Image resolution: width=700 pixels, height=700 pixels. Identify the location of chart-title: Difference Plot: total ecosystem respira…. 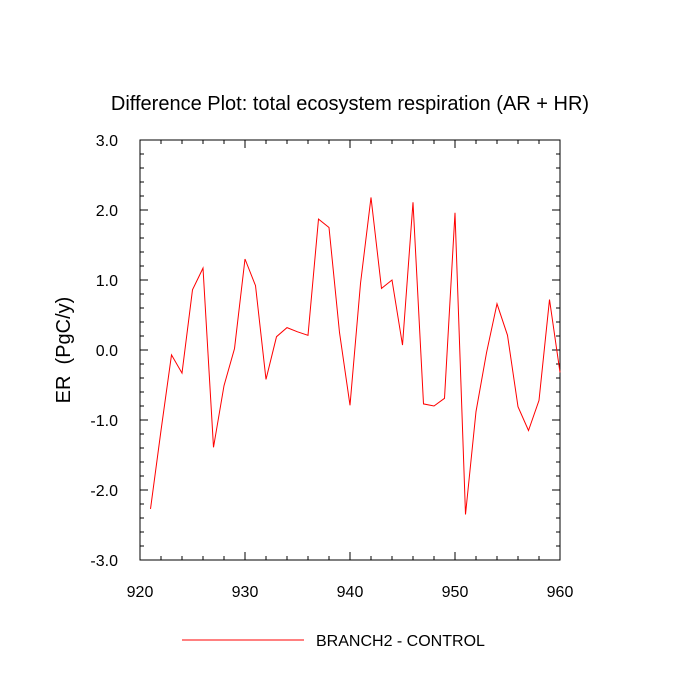
(350, 104).